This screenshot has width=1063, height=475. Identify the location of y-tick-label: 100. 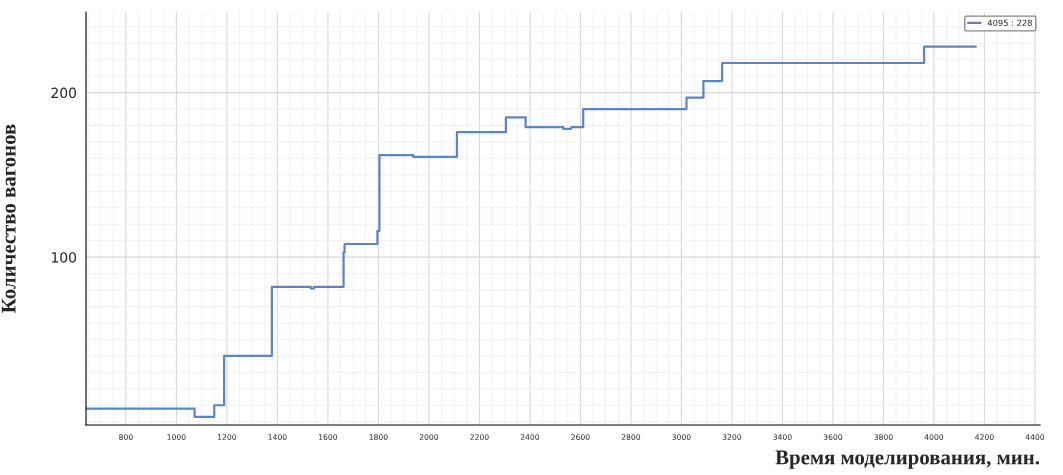
(64, 257).